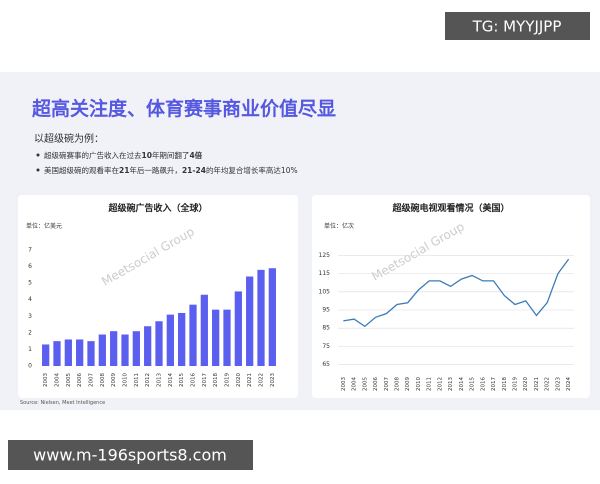 The height and width of the screenshot is (484, 600). I want to click on chart-title: 超级碗广告收入（全球）, so click(157, 208).